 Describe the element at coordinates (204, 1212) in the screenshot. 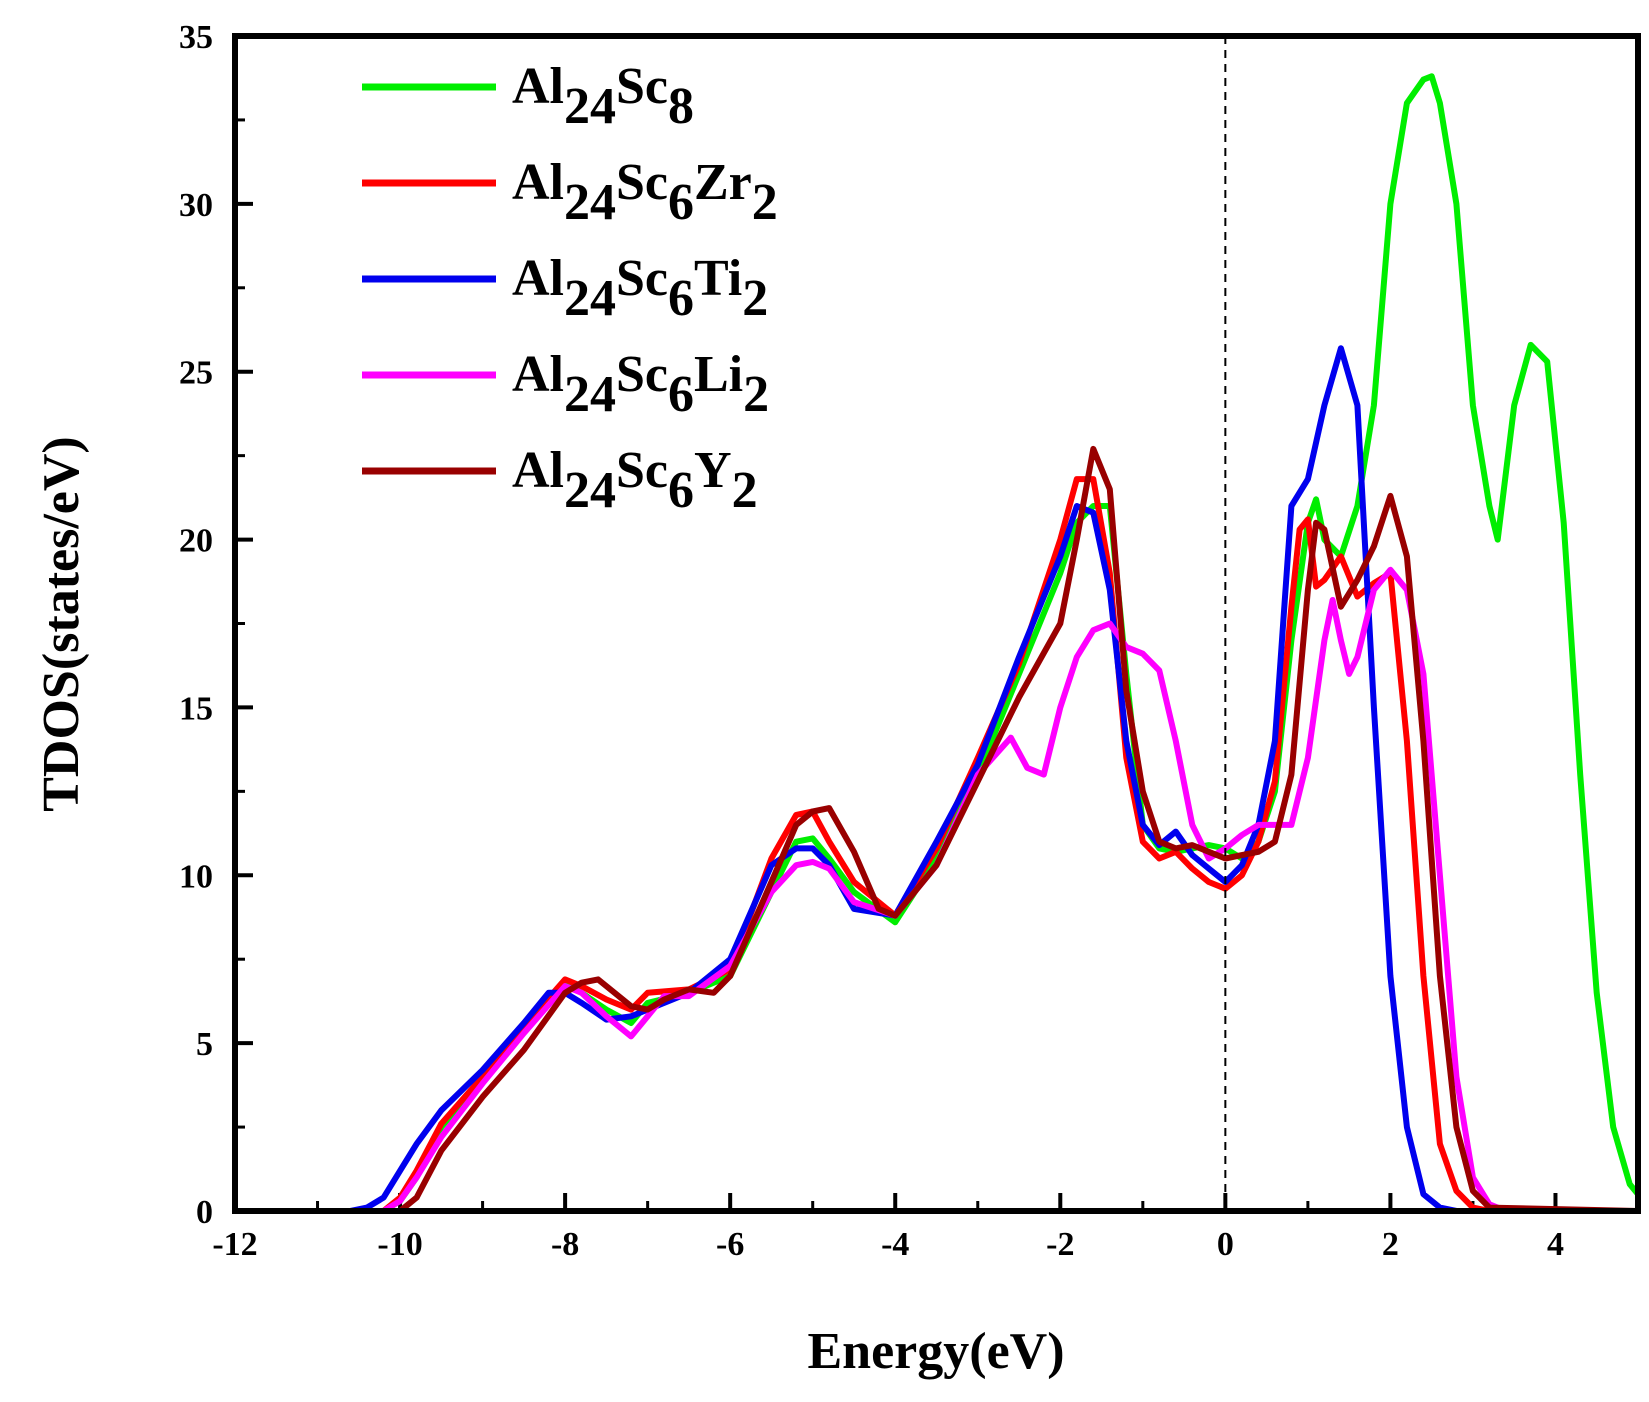

I see `y-tick-label: 0` at that location.